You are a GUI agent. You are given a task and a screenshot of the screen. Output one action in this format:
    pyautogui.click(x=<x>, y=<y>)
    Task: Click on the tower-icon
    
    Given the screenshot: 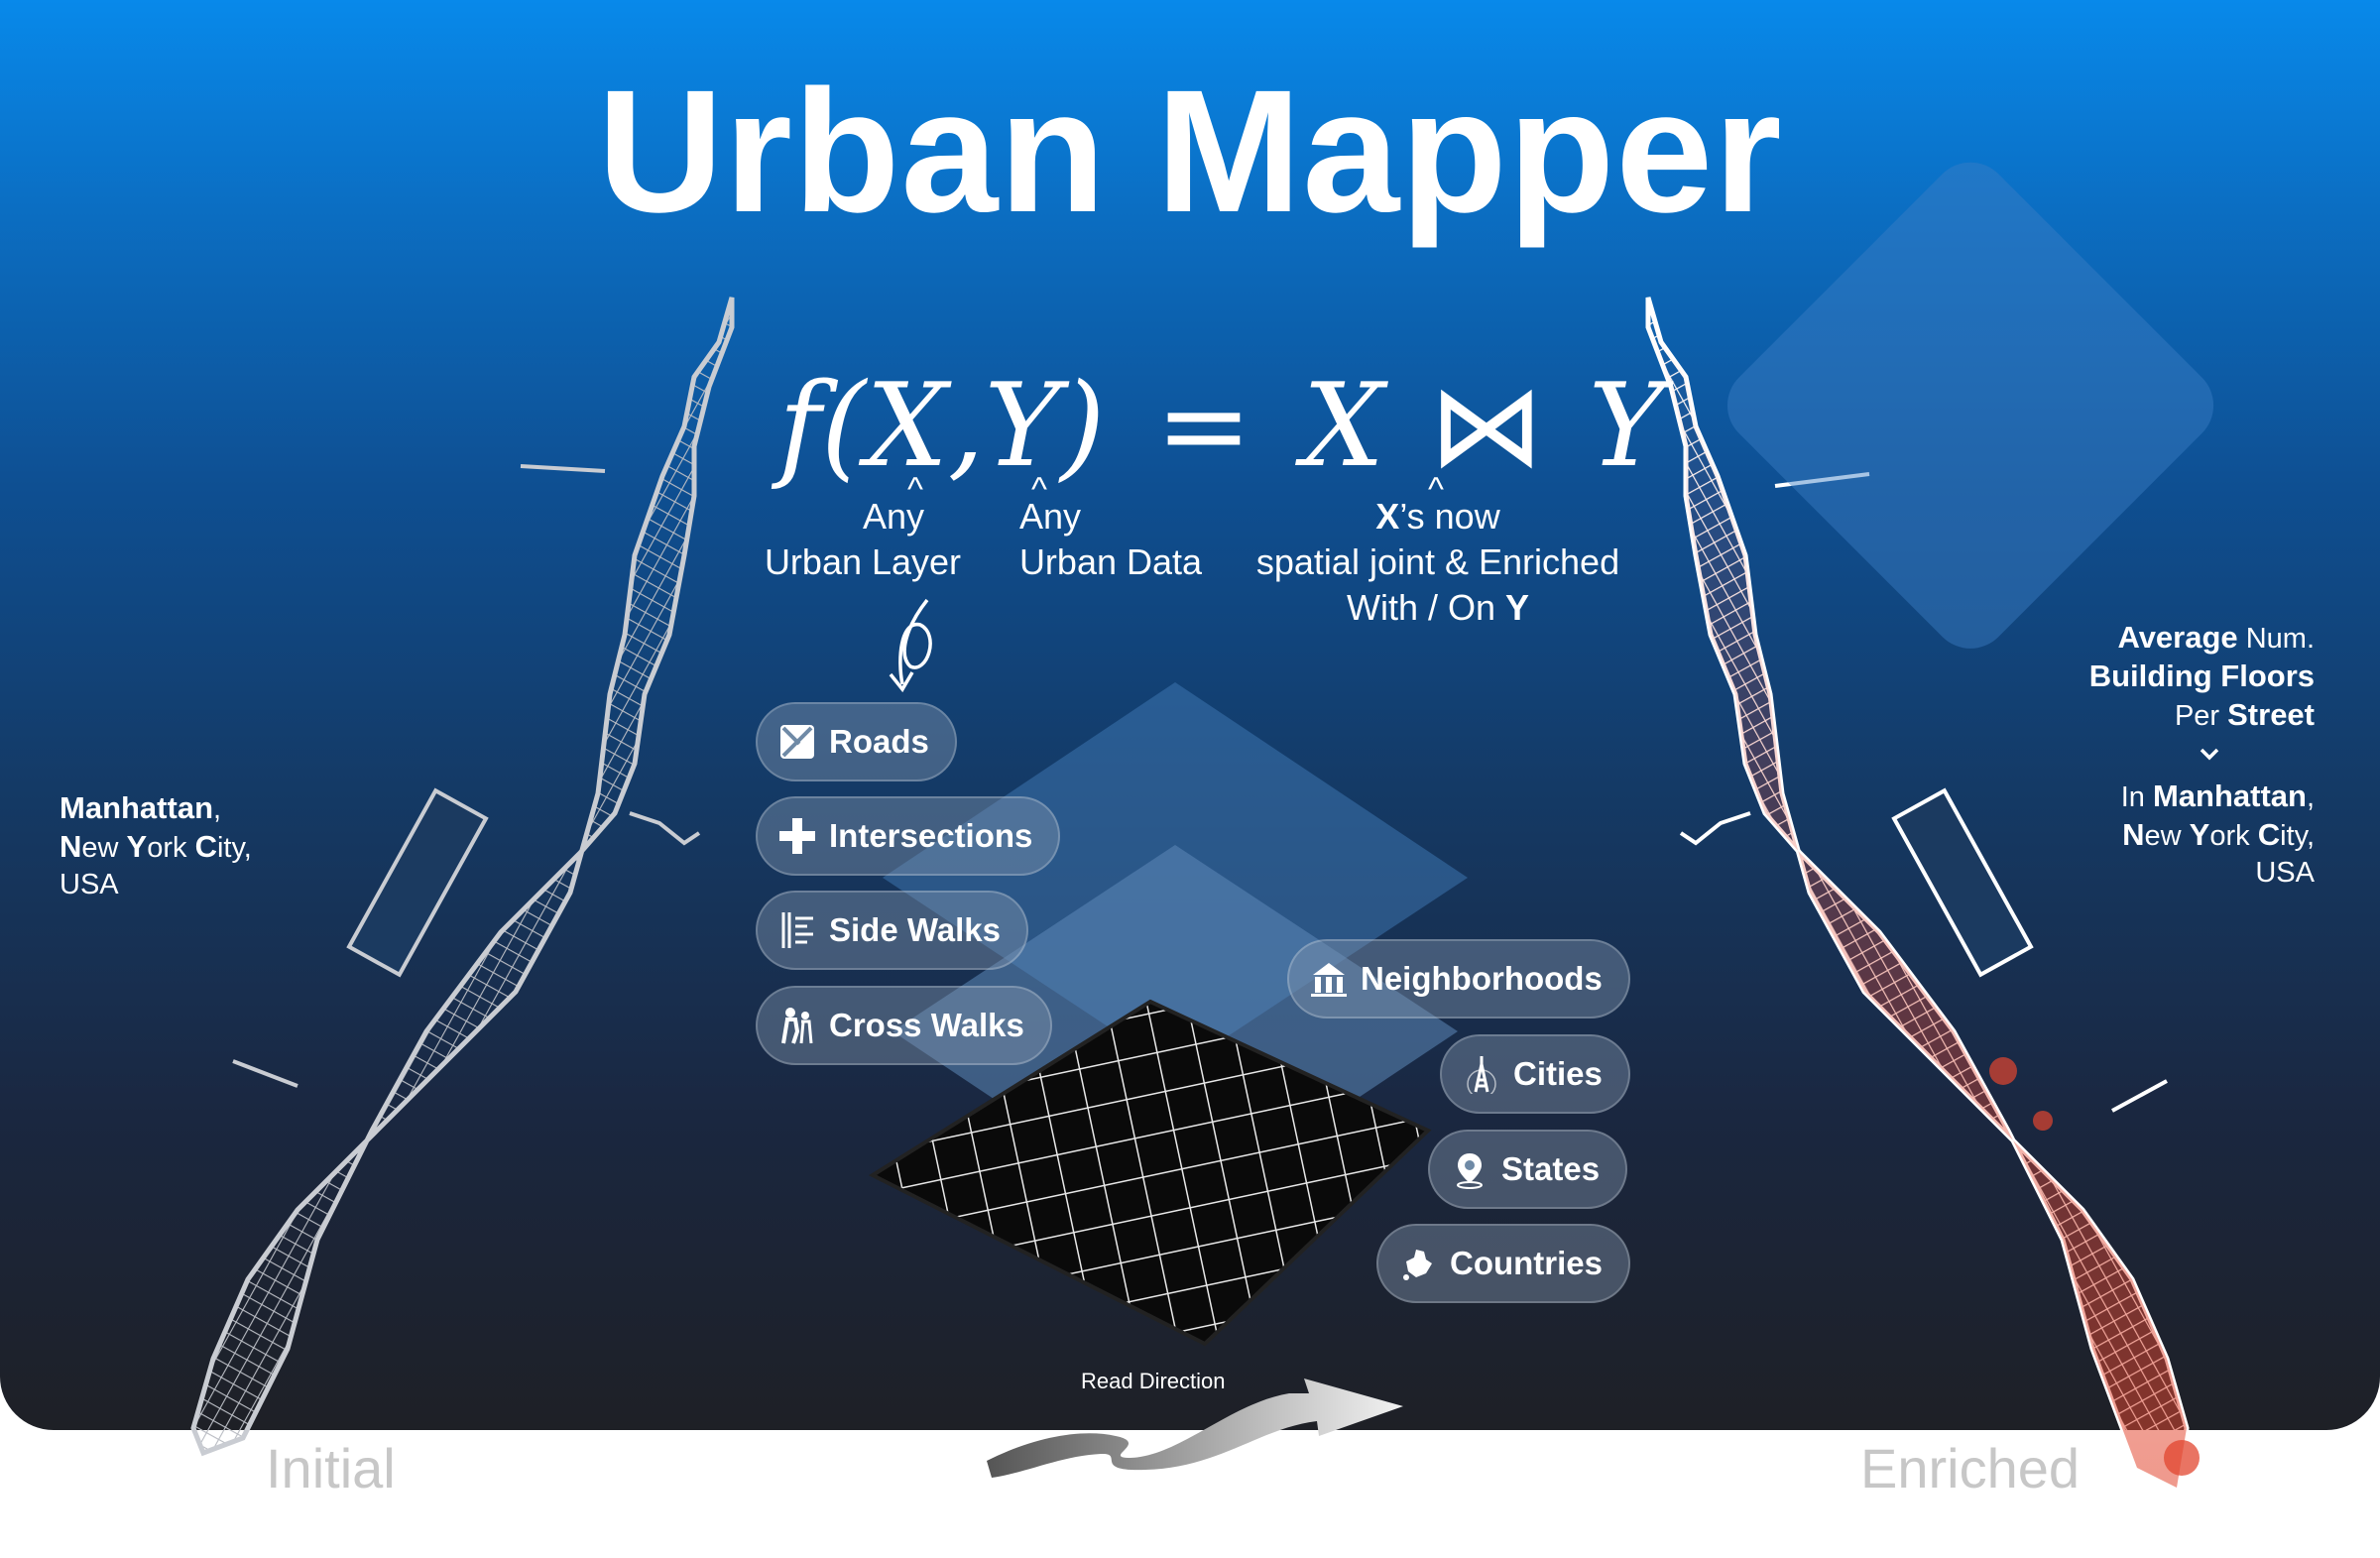 What is the action you would take?
    pyautogui.click(x=1481, y=1075)
    